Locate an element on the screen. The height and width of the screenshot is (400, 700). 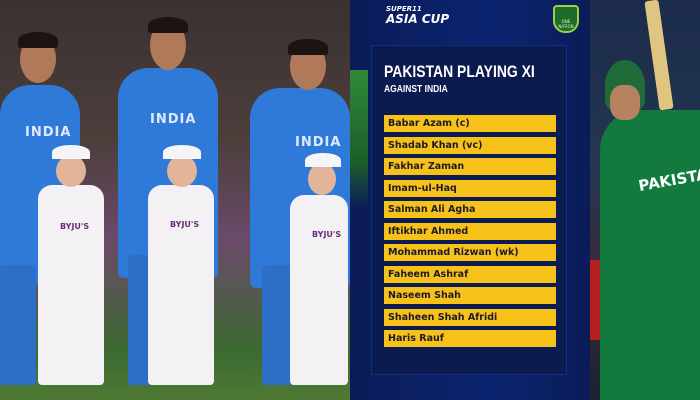
leg-pad is located at coordinates (18, 325).